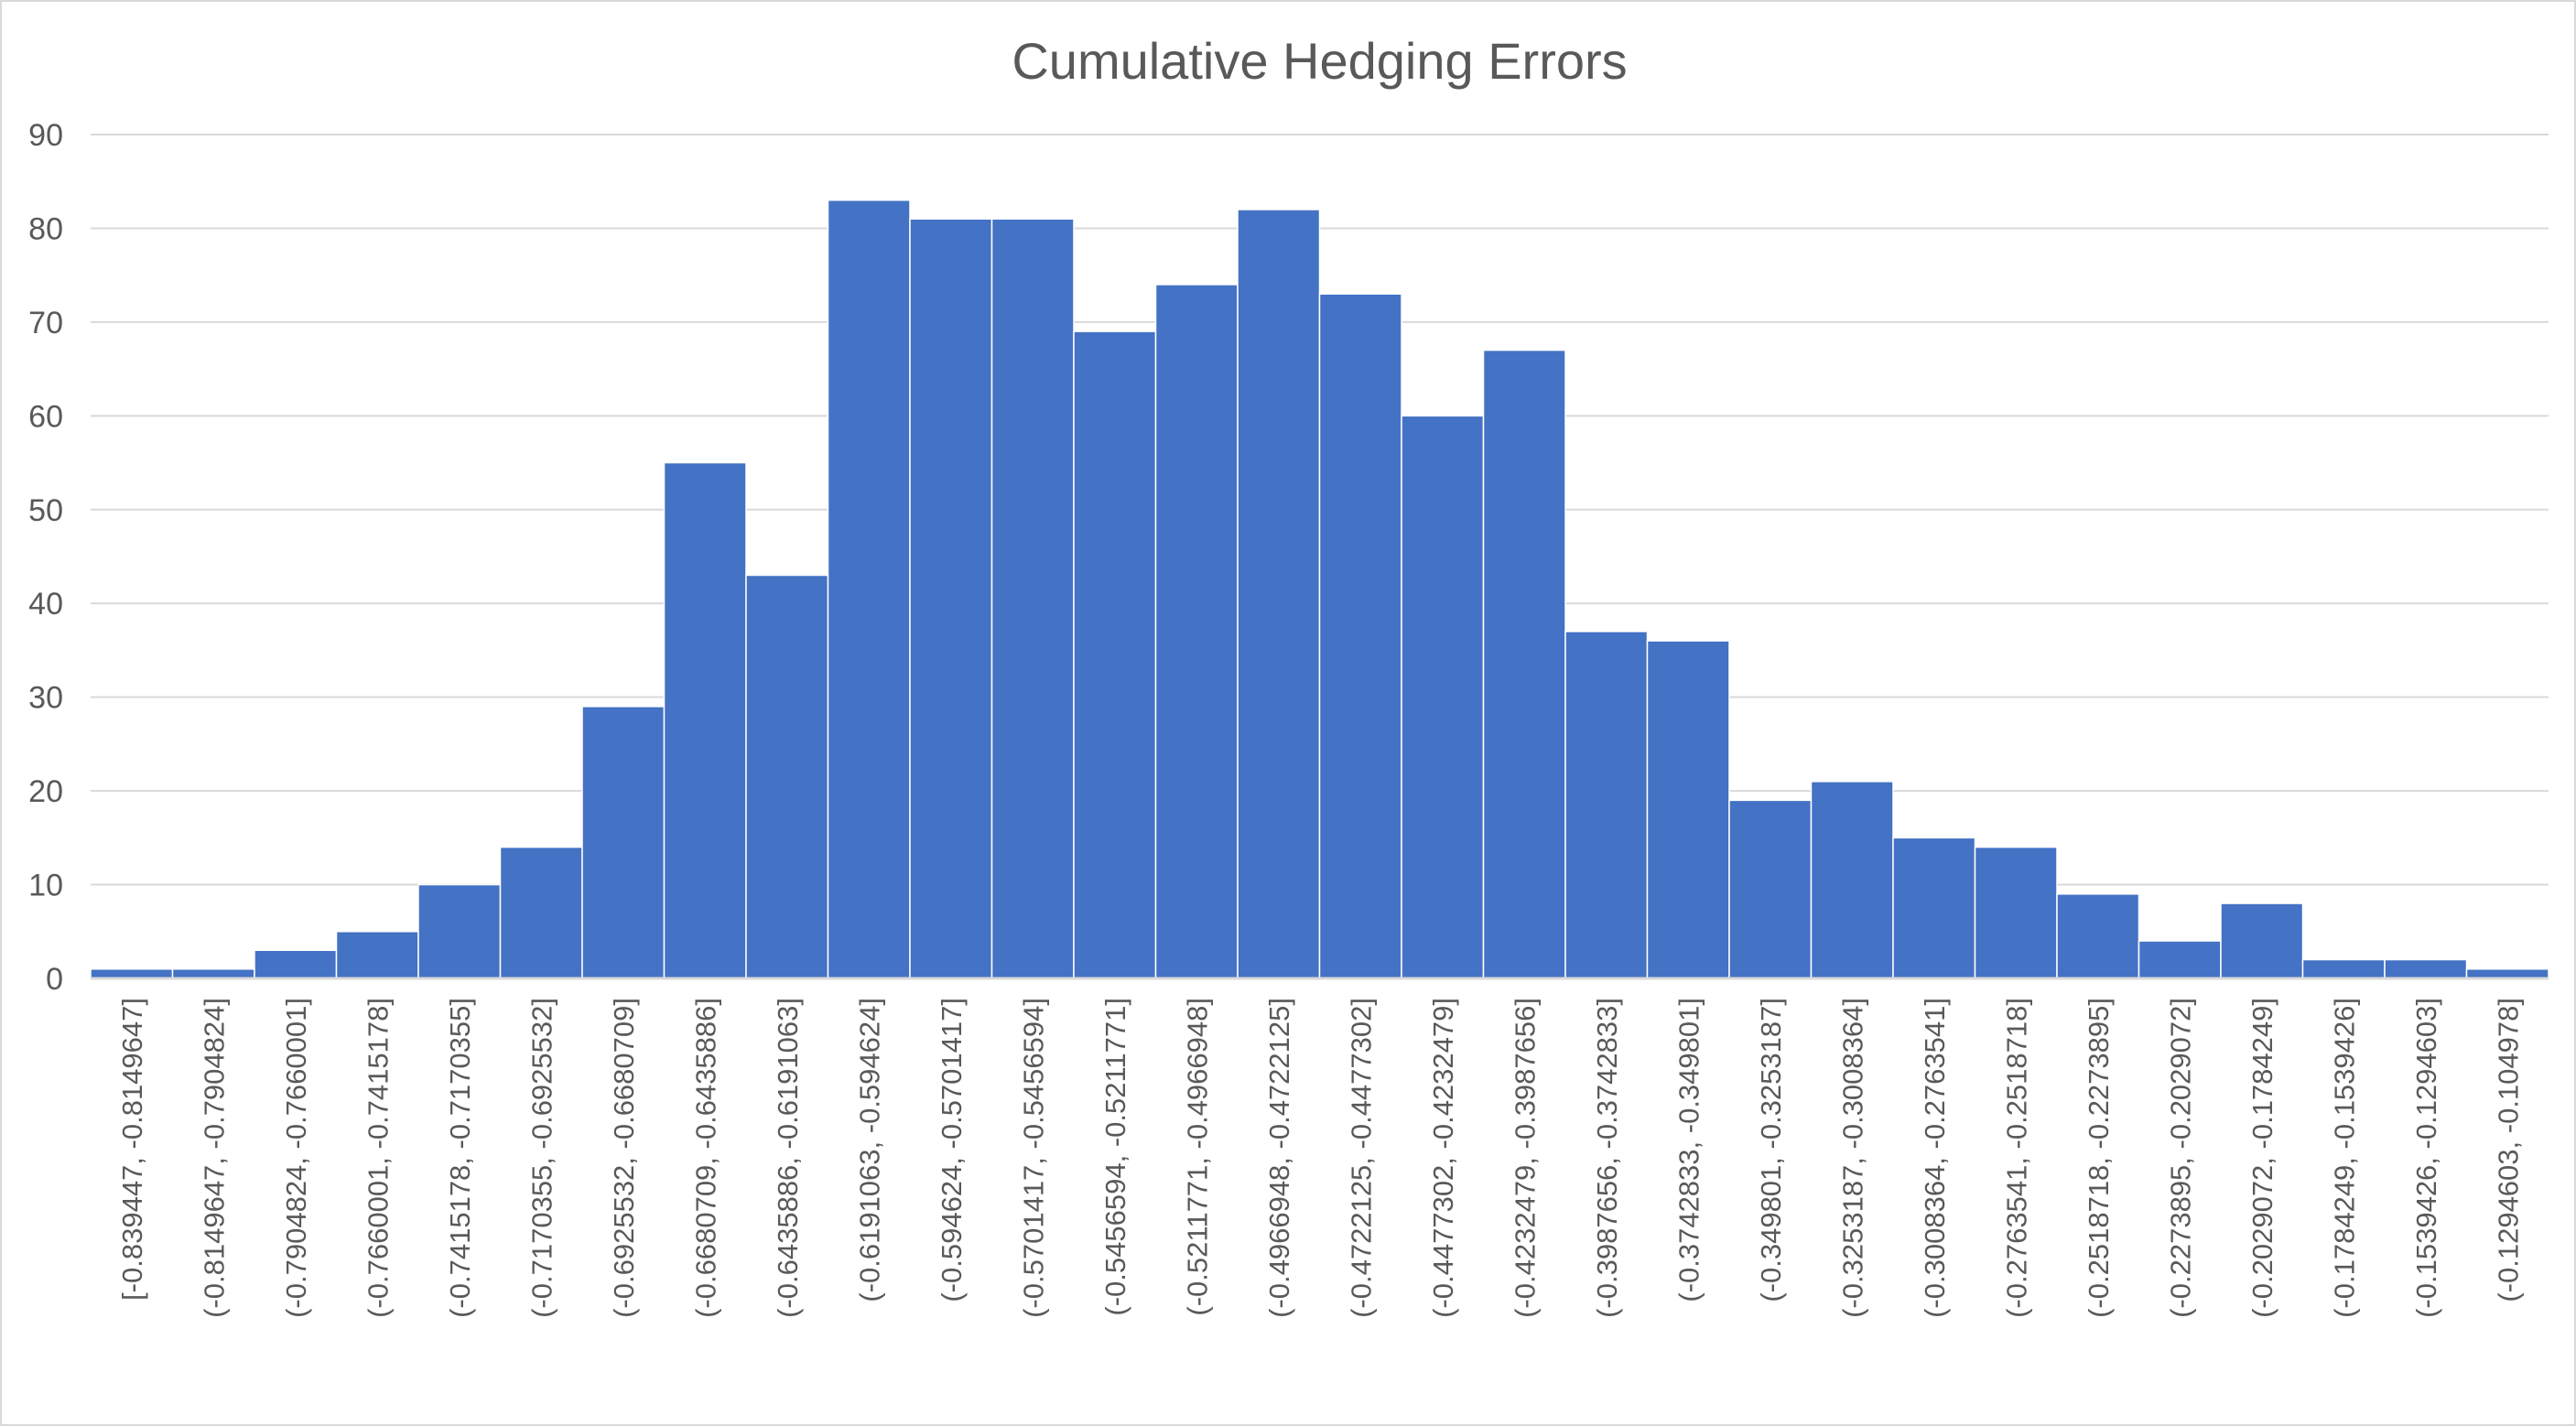 This screenshot has height=1426, width=2576. Describe the element at coordinates (46, 698) in the screenshot. I see `y-tick-label: 30` at that location.